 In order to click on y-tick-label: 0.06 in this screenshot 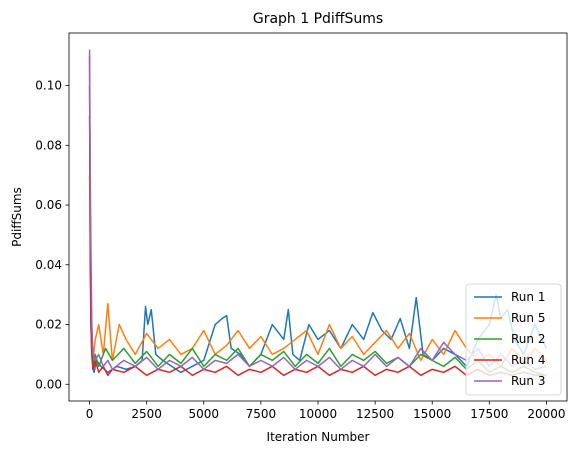, I will do `click(48, 205)`.